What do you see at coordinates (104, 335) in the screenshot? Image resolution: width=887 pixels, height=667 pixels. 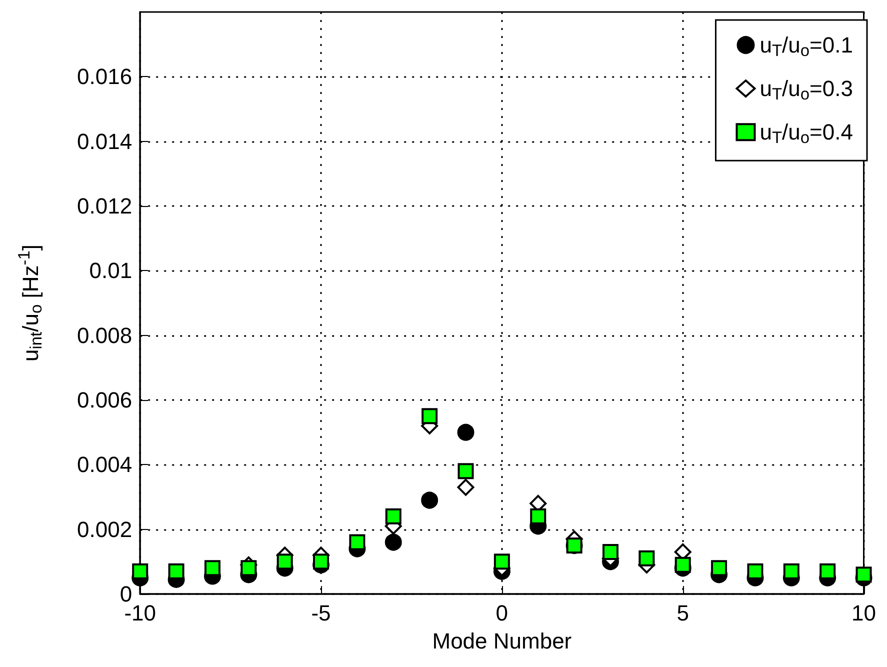 I see `y-tick-label: 0.008` at bounding box center [104, 335].